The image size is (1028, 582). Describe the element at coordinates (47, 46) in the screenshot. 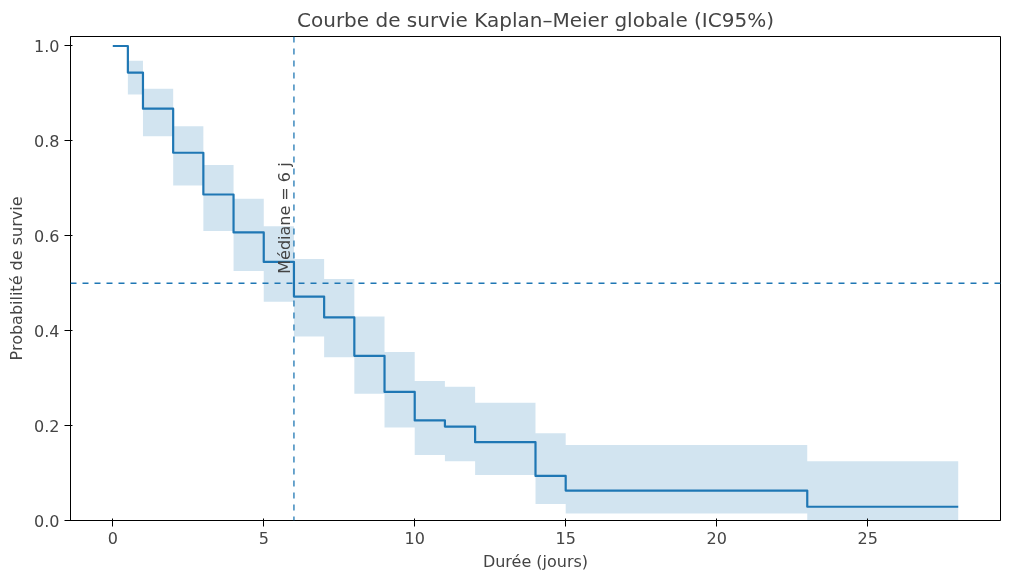

I see `y-tick-label: 1.0` at that location.